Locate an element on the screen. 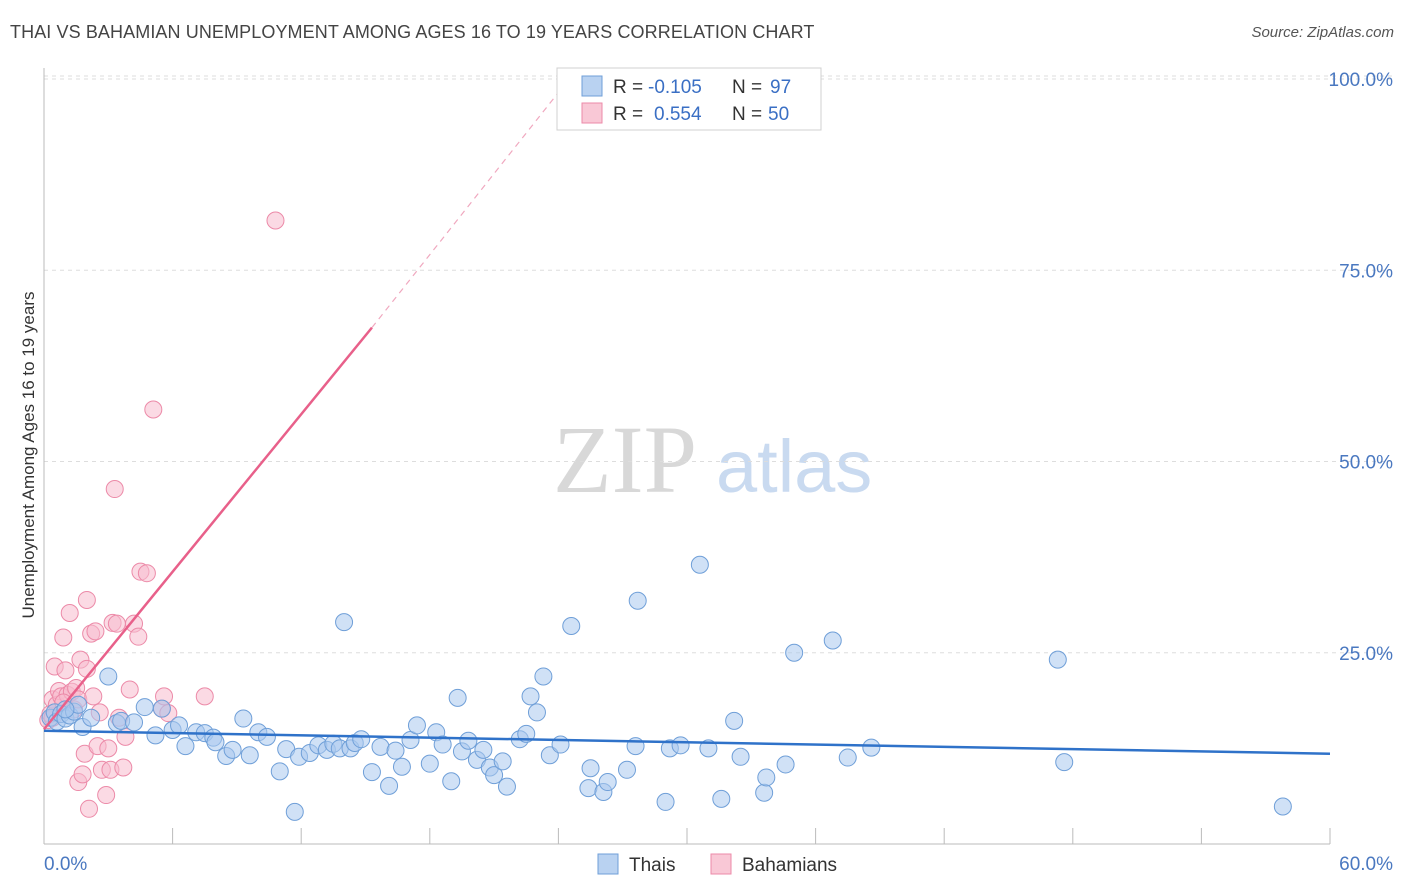 The height and width of the screenshot is (892, 1406). legend-r-value-thais: -0.105 is located at coordinates (675, 87).